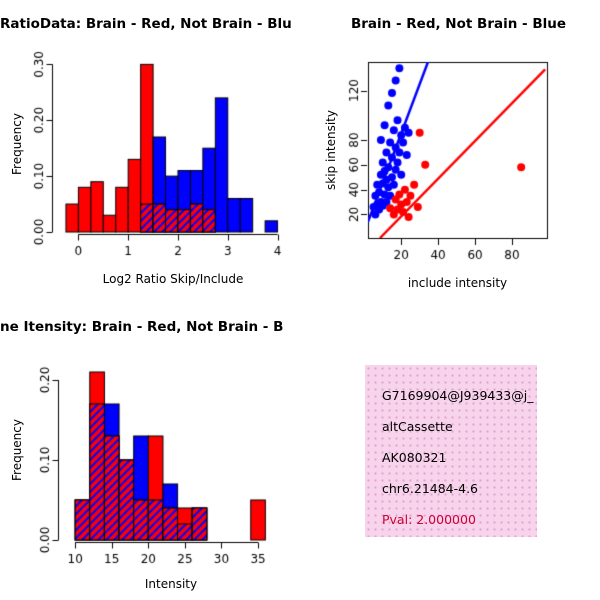 The width and height of the screenshot is (600, 600). What do you see at coordinates (171, 584) in the screenshot?
I see `intensity-histogram-xlabel: Intensity` at bounding box center [171, 584].